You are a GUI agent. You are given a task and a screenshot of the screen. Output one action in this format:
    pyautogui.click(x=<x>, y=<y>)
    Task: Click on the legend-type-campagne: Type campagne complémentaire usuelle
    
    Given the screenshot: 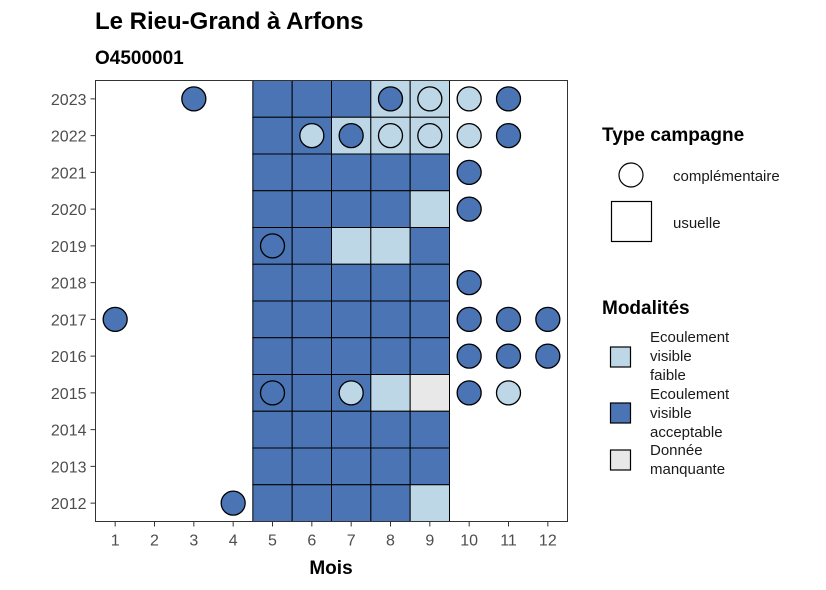 What is the action you would take?
    pyautogui.click(x=691, y=184)
    